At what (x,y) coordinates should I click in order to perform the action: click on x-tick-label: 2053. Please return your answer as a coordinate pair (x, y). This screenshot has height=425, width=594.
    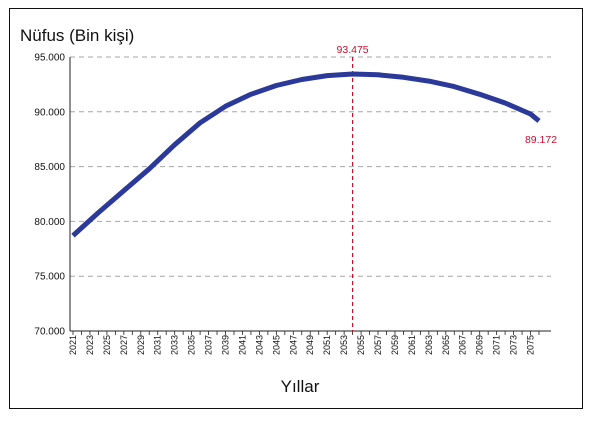
    Looking at the image, I should click on (344, 345).